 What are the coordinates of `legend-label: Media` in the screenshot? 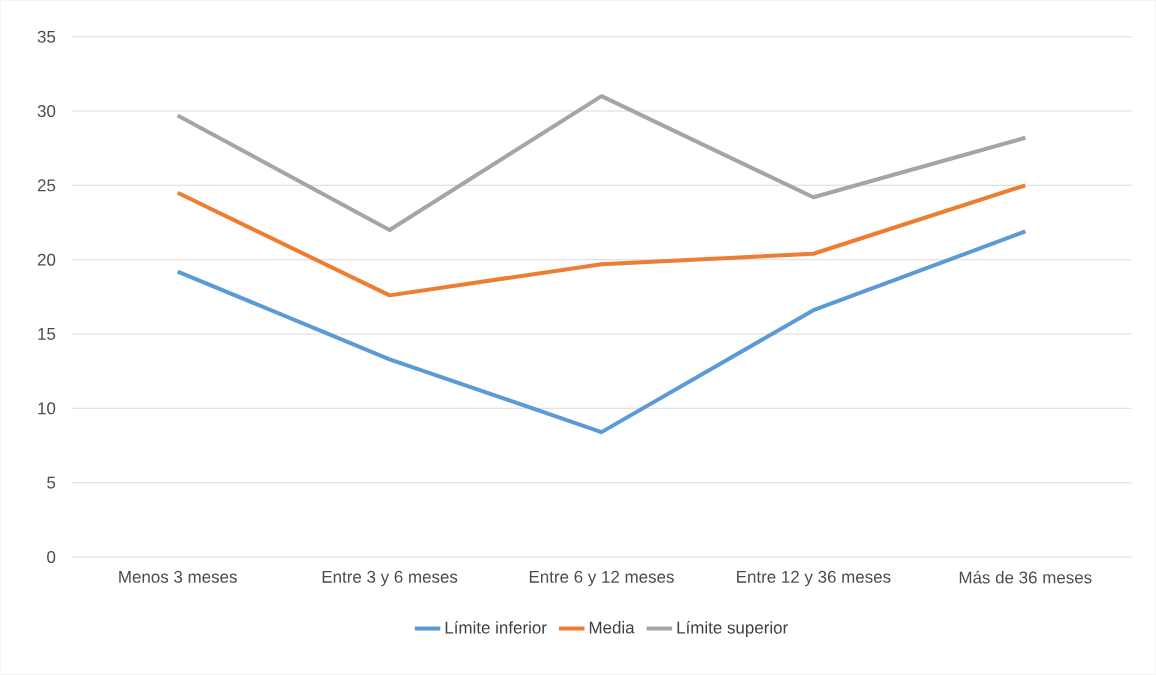 It's located at (612, 627).